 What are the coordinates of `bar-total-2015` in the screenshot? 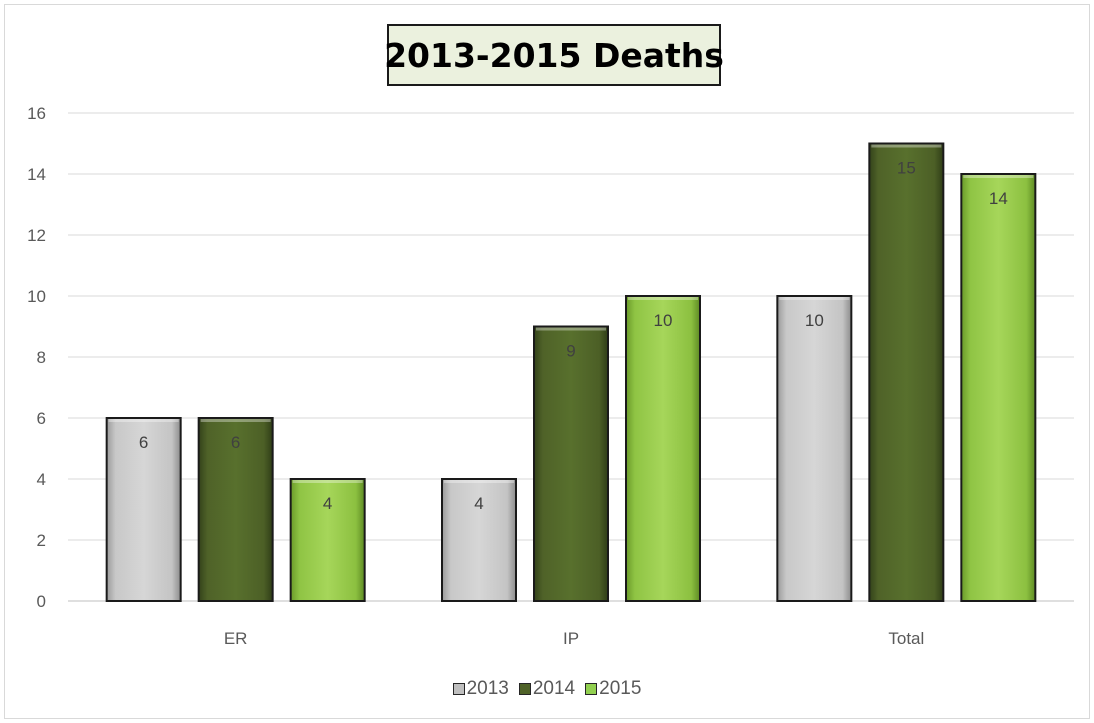 It's located at (998, 387).